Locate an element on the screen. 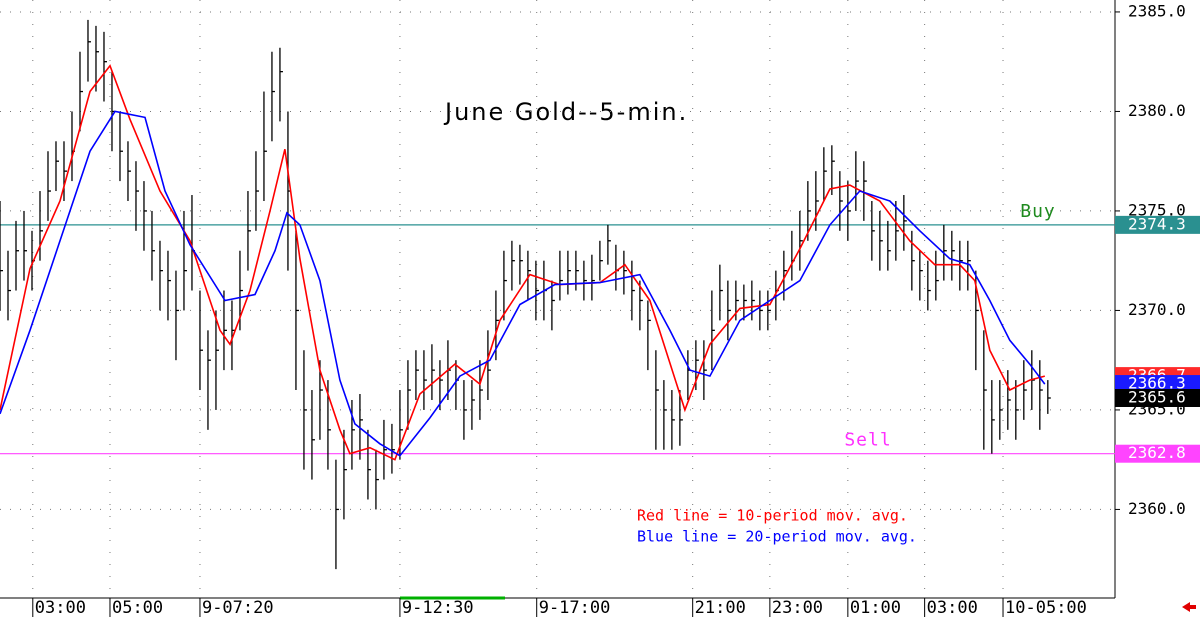 This screenshot has height=617, width=1200. x-tick-label: 23:00 is located at coordinates (797, 607).